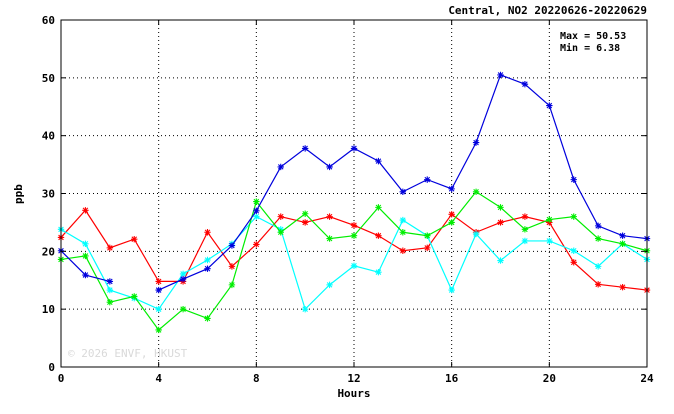 The height and width of the screenshot is (414, 674). I want to click on x-tick-label: 8, so click(256, 378).